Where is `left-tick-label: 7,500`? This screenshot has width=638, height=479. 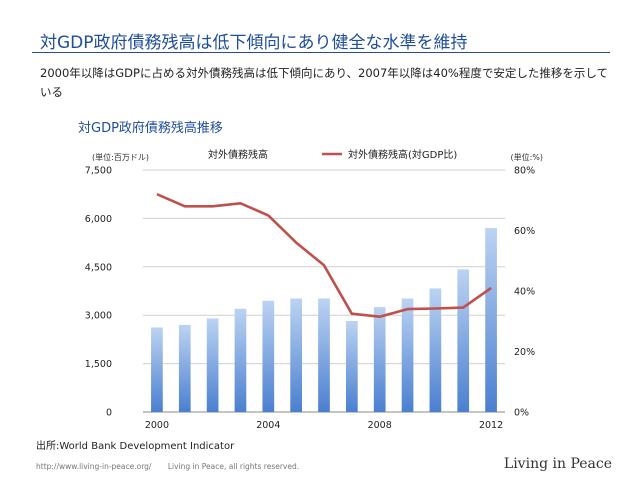 left-tick-label: 7,500 is located at coordinates (98, 171).